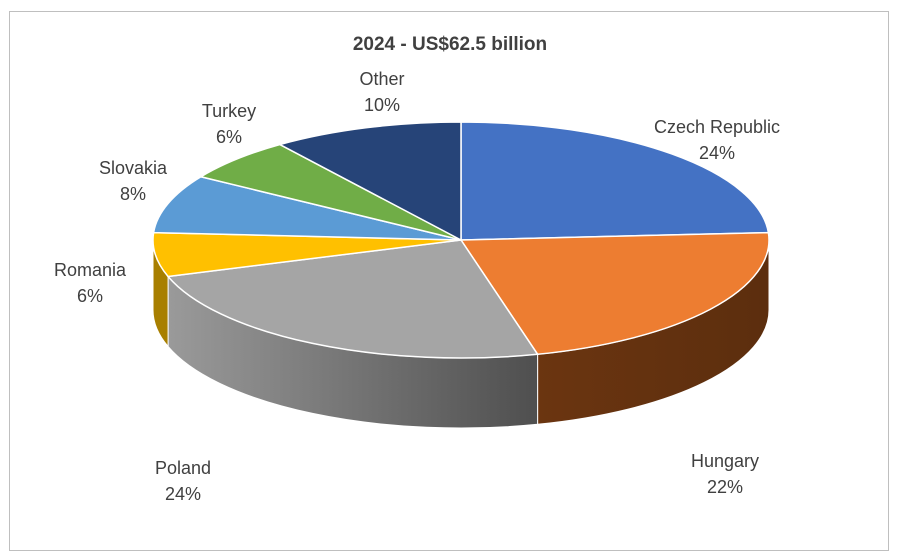 The height and width of the screenshot is (552, 901). Describe the element at coordinates (307, 208) in the screenshot. I see `pie-slice-slovakia` at that location.